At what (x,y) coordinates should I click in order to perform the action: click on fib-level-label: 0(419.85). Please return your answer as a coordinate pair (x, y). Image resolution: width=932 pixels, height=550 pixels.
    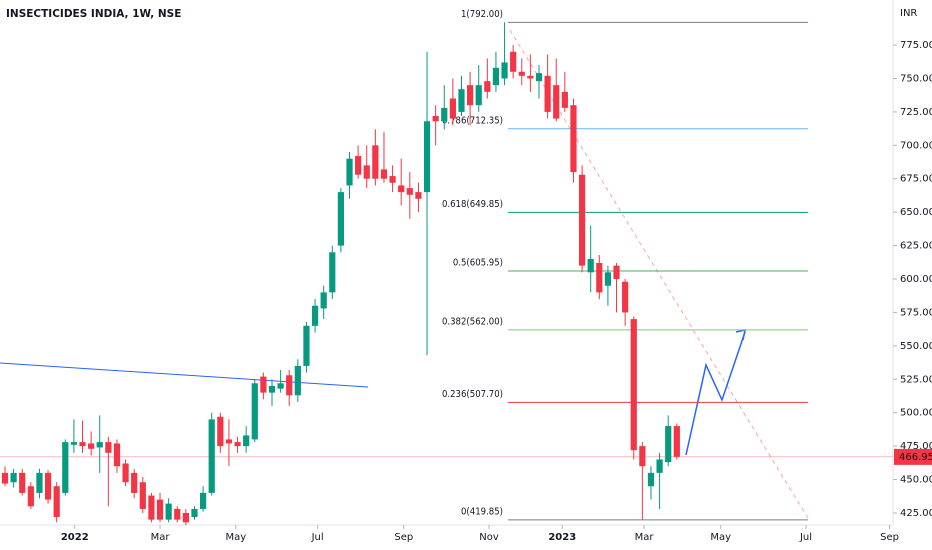
    Looking at the image, I should click on (482, 511).